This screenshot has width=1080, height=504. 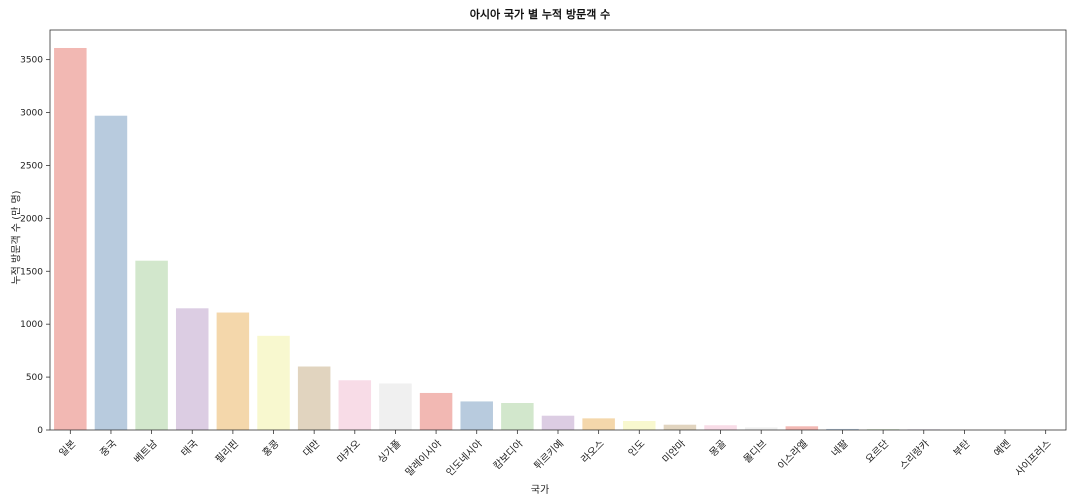 I want to click on x-tick-label: 인도, so click(x=637, y=449).